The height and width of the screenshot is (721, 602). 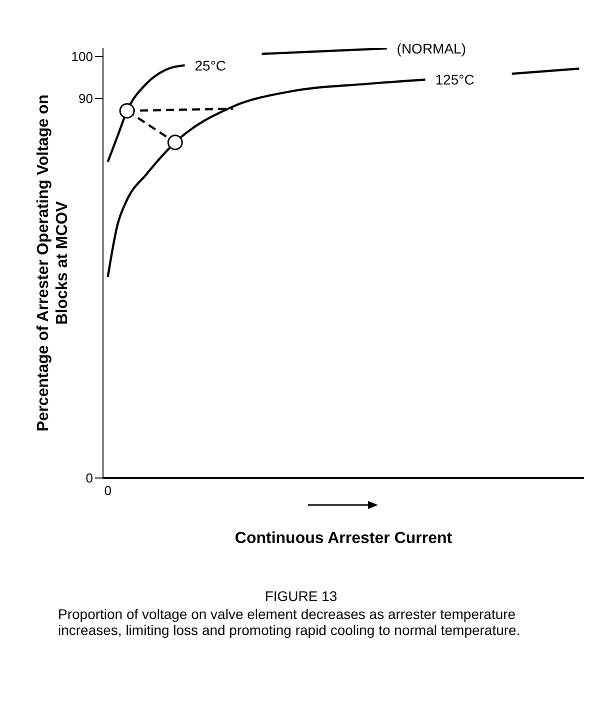 What do you see at coordinates (85, 98) in the screenshot?
I see `y-tick-label: 90` at bounding box center [85, 98].